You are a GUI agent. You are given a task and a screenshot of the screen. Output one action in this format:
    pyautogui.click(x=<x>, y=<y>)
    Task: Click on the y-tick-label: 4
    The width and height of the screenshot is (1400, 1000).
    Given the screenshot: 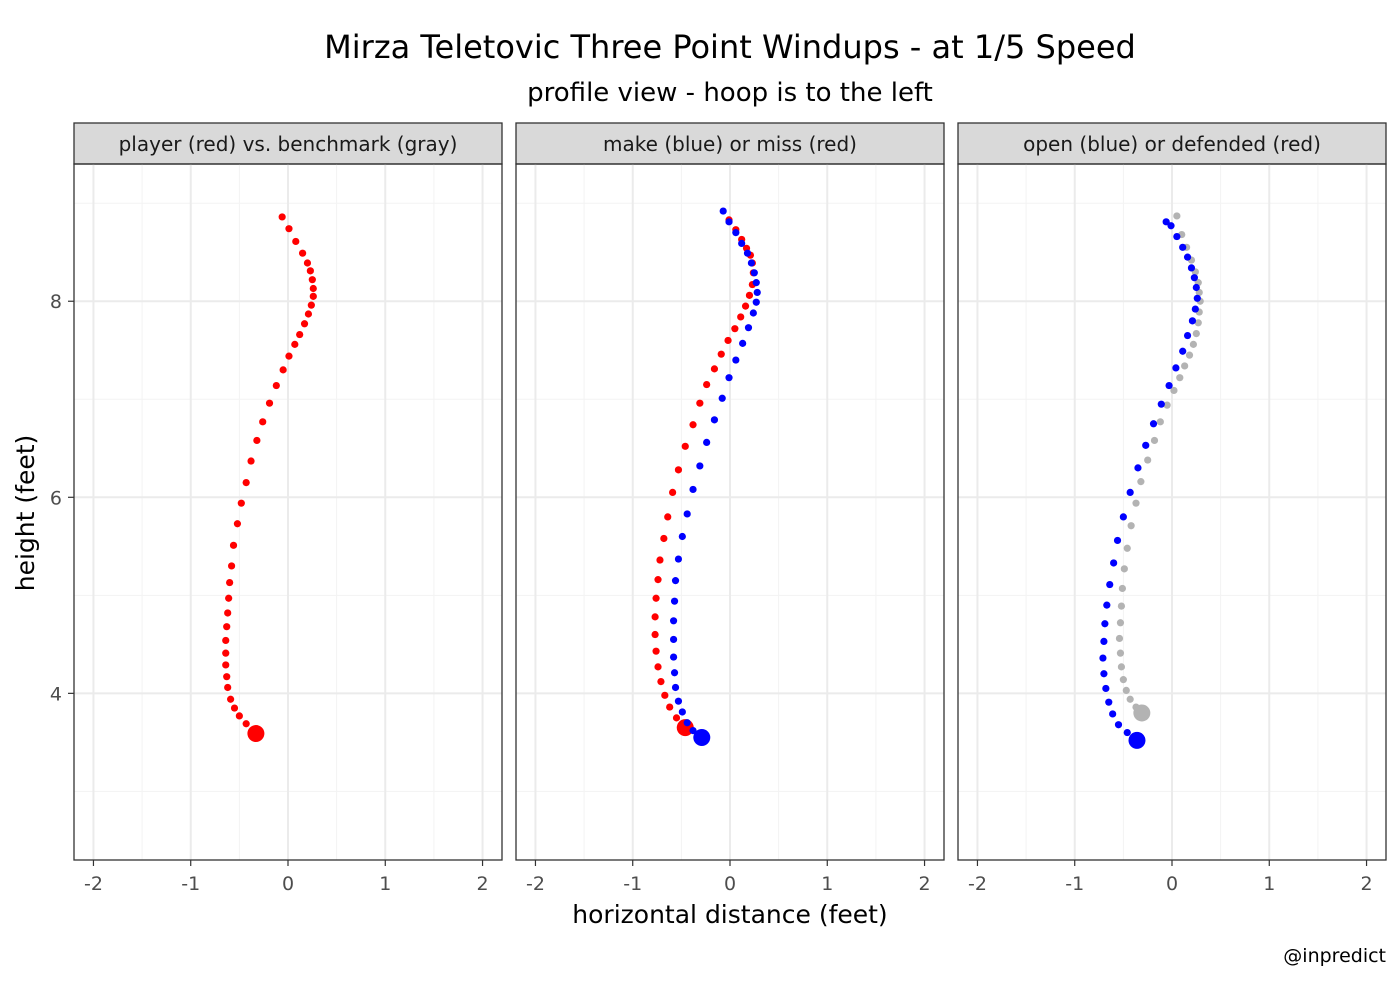 What is the action you would take?
    pyautogui.click(x=56, y=694)
    